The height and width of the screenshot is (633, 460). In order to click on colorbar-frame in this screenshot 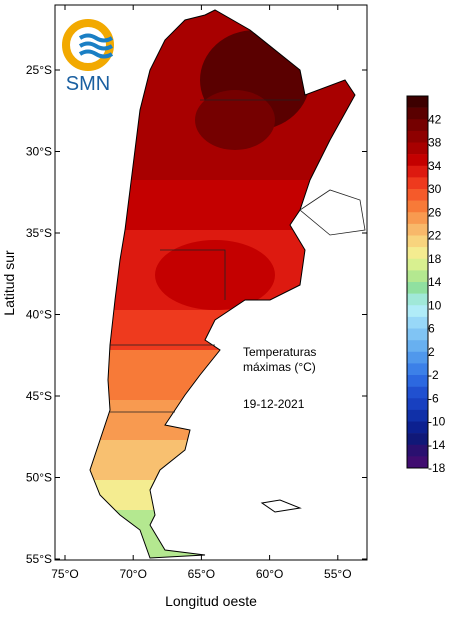, I will do `click(417, 282)`.